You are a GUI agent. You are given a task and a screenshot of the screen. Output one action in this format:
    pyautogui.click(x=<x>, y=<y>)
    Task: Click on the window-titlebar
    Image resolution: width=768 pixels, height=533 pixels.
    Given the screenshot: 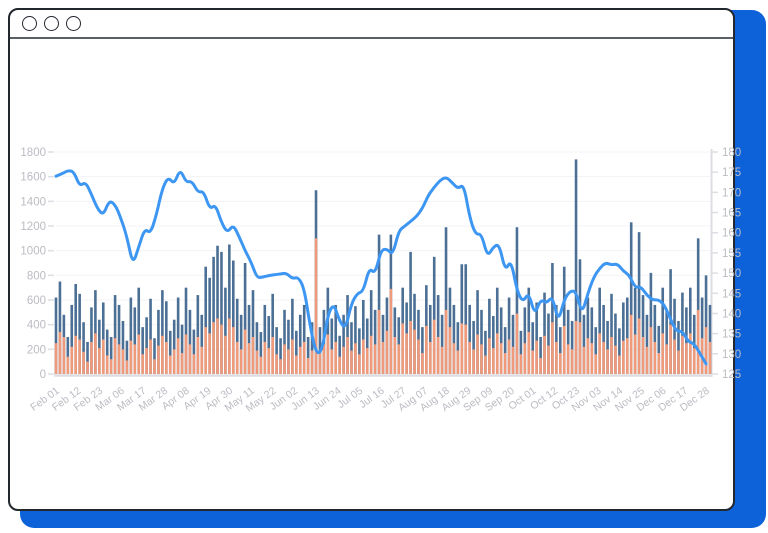 What is the action you would take?
    pyautogui.click(x=371, y=24)
    